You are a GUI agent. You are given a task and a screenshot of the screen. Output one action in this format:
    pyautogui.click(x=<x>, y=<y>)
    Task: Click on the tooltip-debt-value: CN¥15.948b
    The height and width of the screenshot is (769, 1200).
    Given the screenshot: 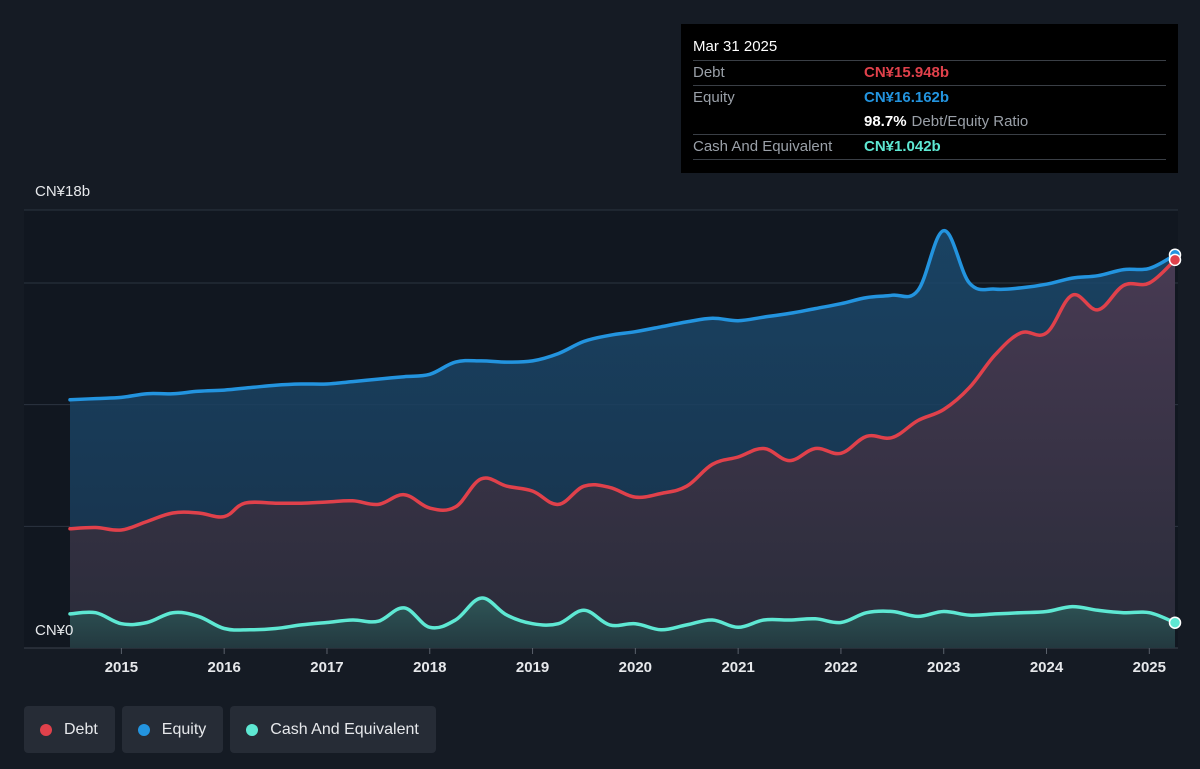 What is the action you would take?
    pyautogui.click(x=907, y=72)
    